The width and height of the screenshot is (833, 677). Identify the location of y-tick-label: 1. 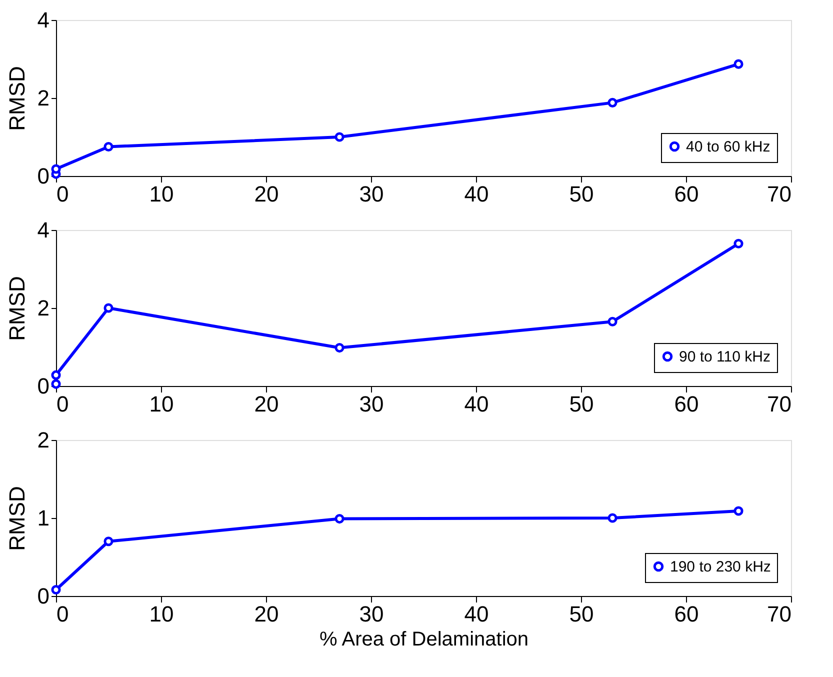
(43, 518).